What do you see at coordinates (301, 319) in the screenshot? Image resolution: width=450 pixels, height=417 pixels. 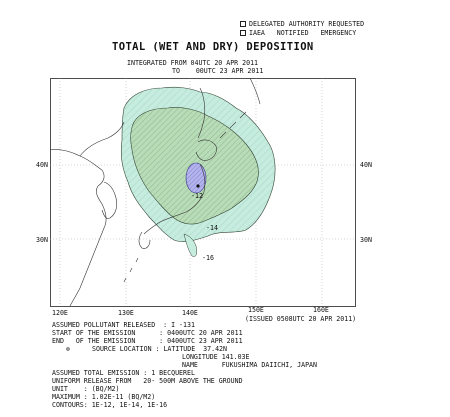 I see `issued-text: (ISSUED 0508UTC 20 APR 2011)` at bounding box center [301, 319].